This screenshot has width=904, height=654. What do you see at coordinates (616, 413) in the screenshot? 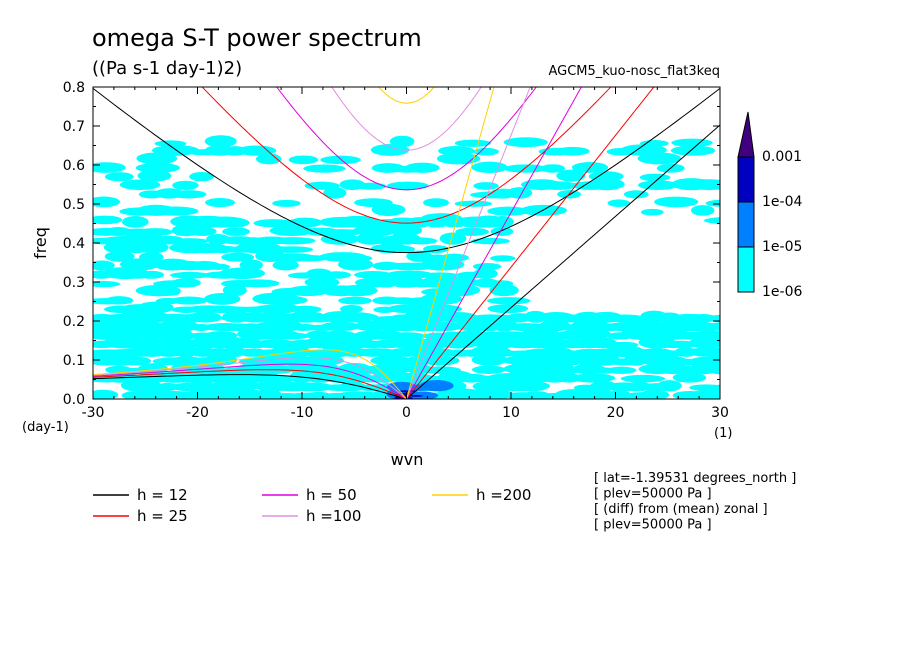
I see `x-tick-label: 20` at bounding box center [616, 413].